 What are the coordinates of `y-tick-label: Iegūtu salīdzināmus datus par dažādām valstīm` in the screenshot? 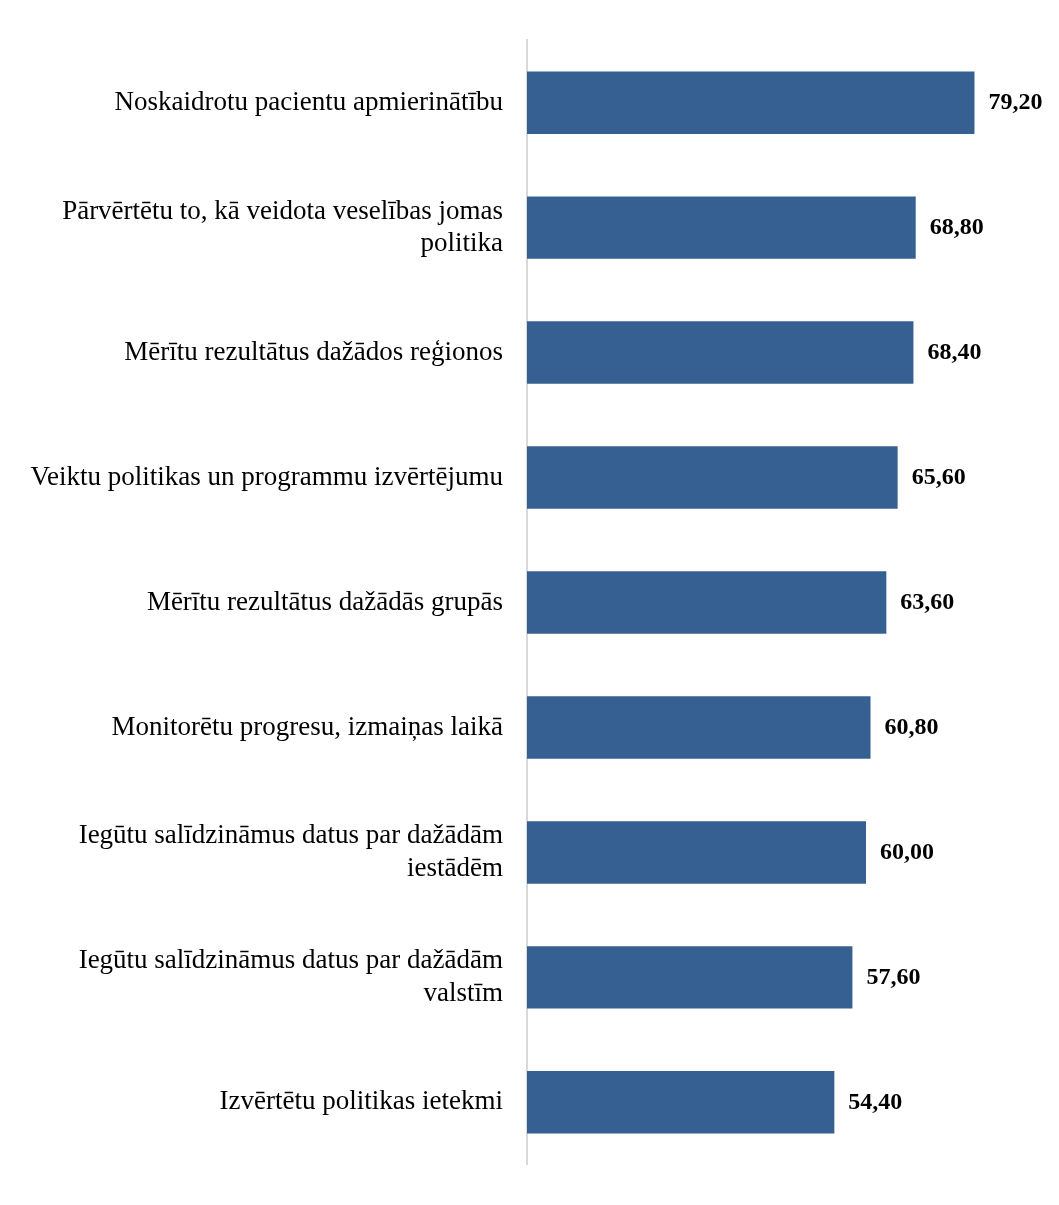 It's located at (290, 975).